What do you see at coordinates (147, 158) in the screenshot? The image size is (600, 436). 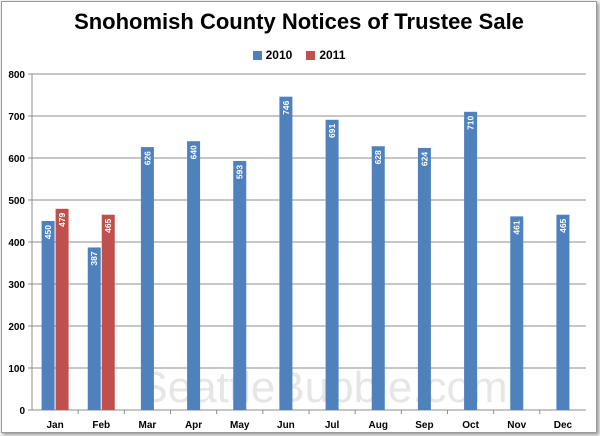 I see `bar-value-label: 626` at bounding box center [147, 158].